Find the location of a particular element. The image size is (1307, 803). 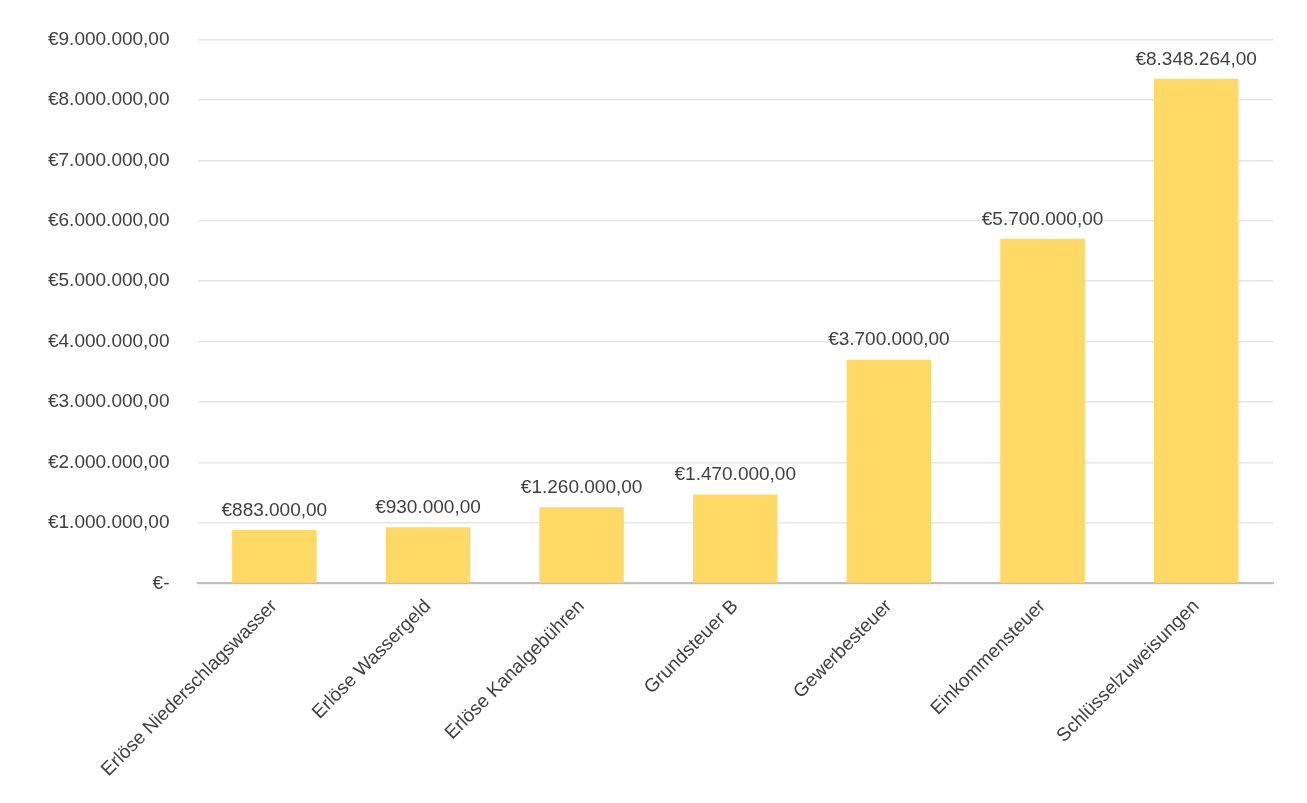

y-tick-label: €1.000.000,00 is located at coordinates (108, 522).